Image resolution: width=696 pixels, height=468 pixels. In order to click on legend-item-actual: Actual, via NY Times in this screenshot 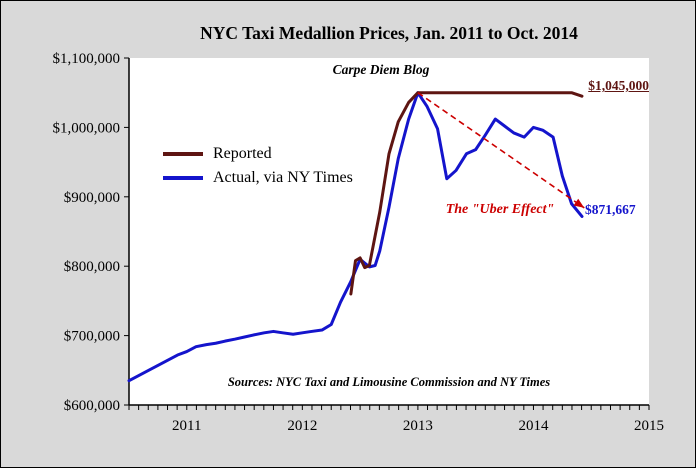, I will do `click(258, 178)`.